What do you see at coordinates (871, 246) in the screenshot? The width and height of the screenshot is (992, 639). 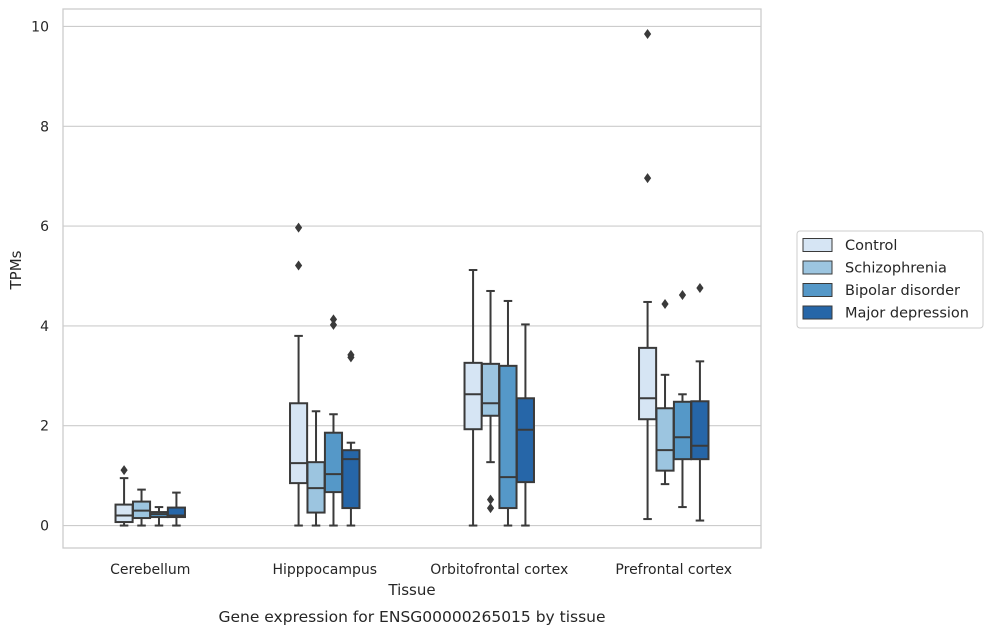 I see `legend-label: Control` at bounding box center [871, 246].